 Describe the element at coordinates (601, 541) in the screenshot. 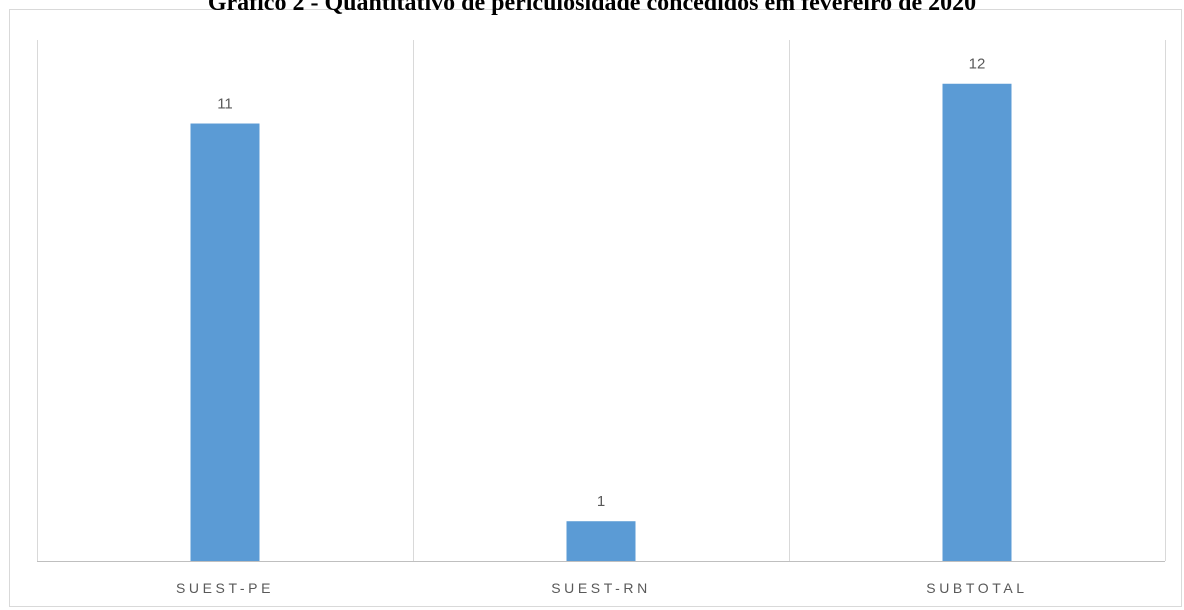

I see `bar-suest-rn` at that location.